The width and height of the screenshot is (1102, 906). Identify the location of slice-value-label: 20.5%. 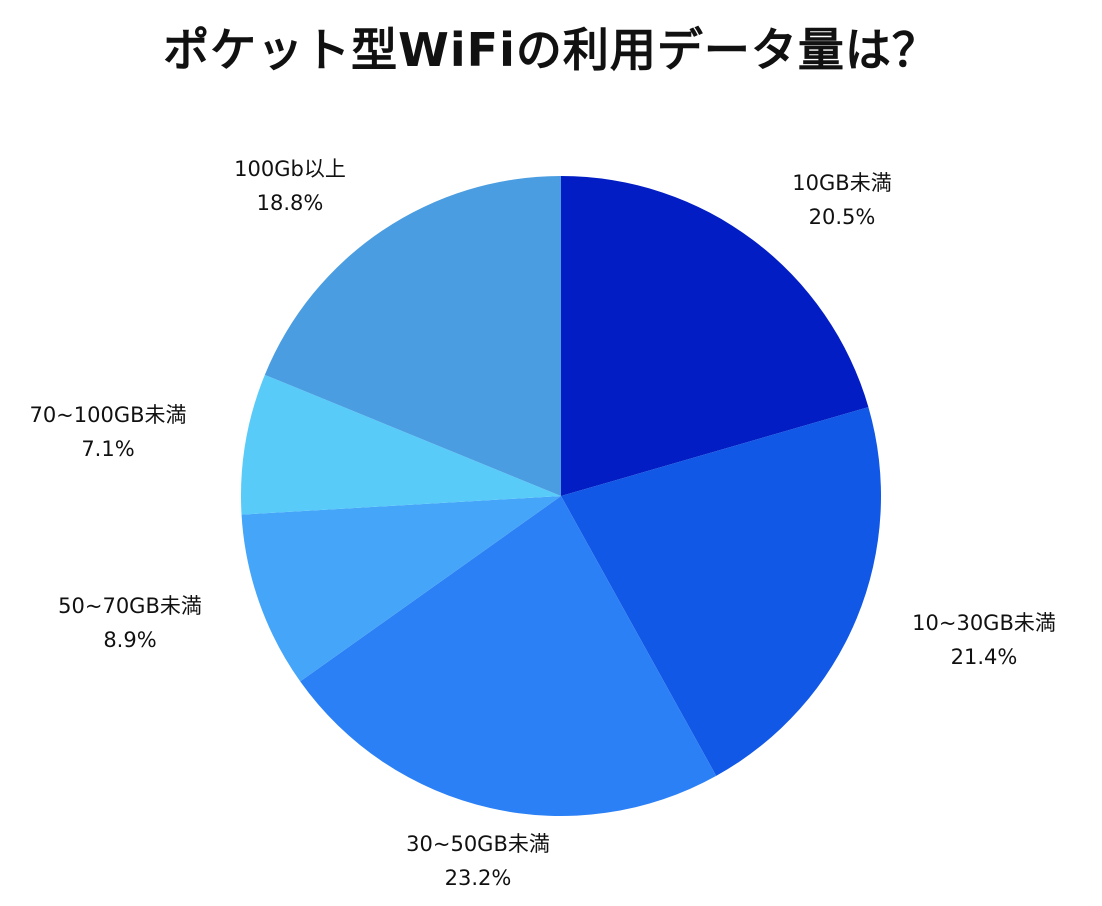
(842, 217).